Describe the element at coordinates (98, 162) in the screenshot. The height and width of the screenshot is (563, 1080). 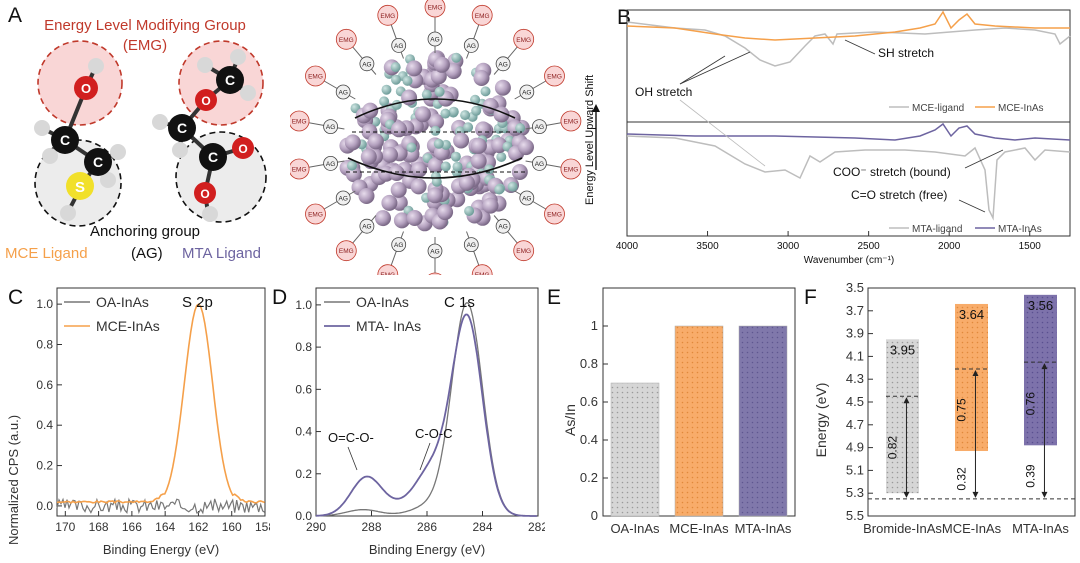
I see `mce-carbon-label-2: C` at that location.